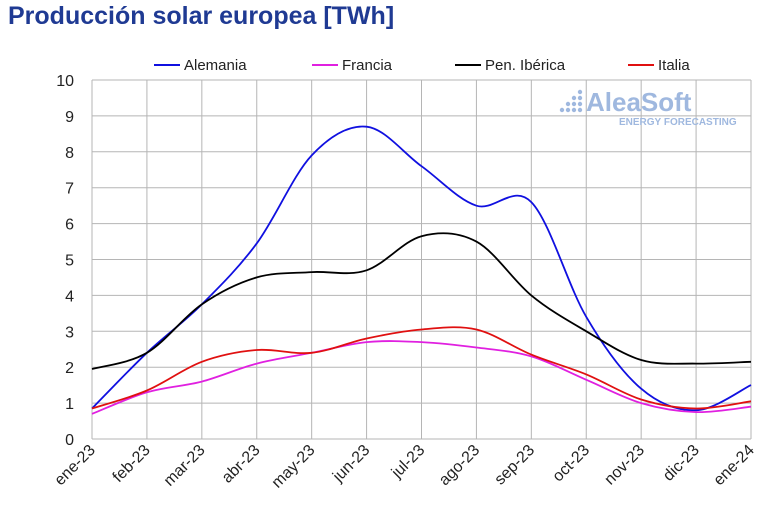 This screenshot has width=768, height=532. I want to click on legend: Alemania Francia Pen. Ibérica Italia, so click(422, 65).